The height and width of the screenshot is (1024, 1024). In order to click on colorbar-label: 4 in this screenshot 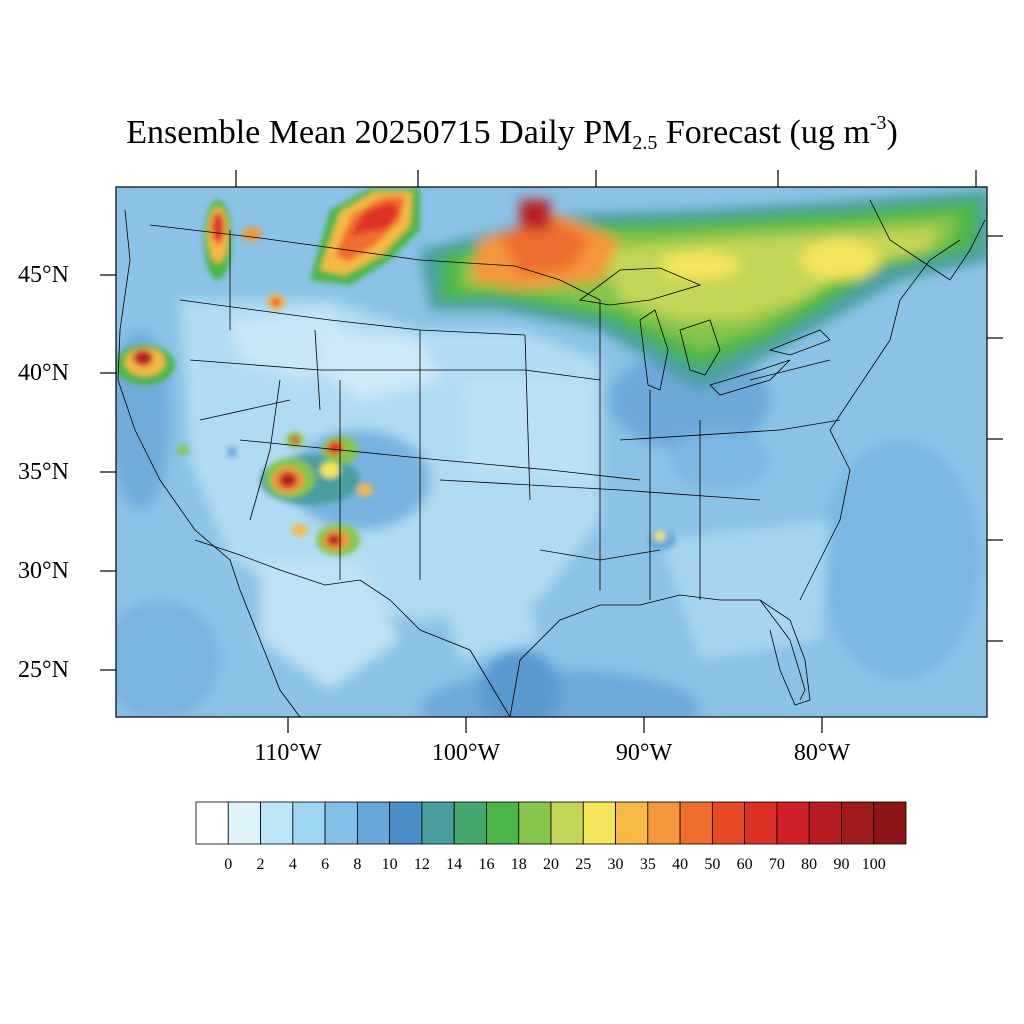, I will do `click(292, 864)`.